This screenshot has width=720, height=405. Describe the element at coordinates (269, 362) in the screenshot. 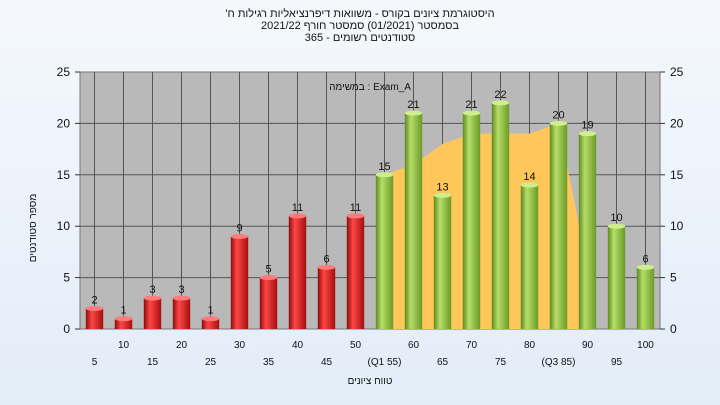

I see `x-tick-label: 35` at that location.